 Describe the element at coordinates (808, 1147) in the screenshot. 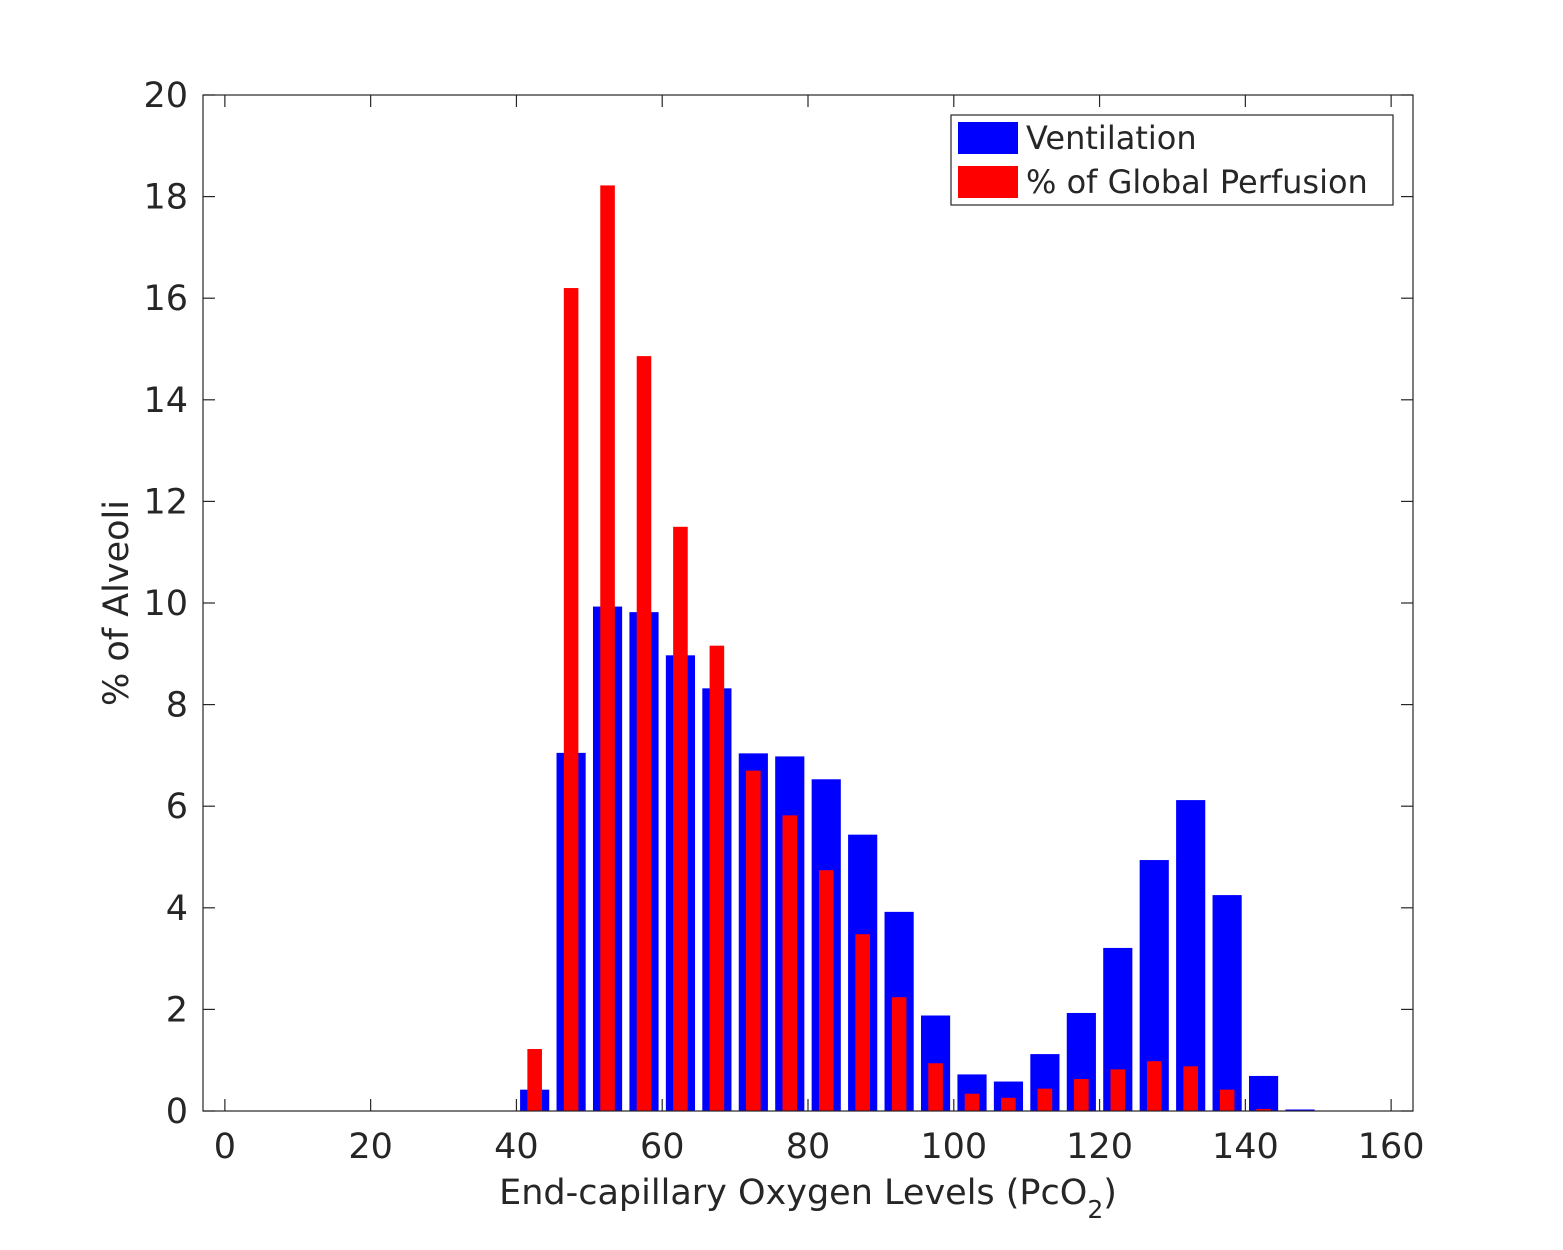

I see `x-tick-label-4: 80` at that location.